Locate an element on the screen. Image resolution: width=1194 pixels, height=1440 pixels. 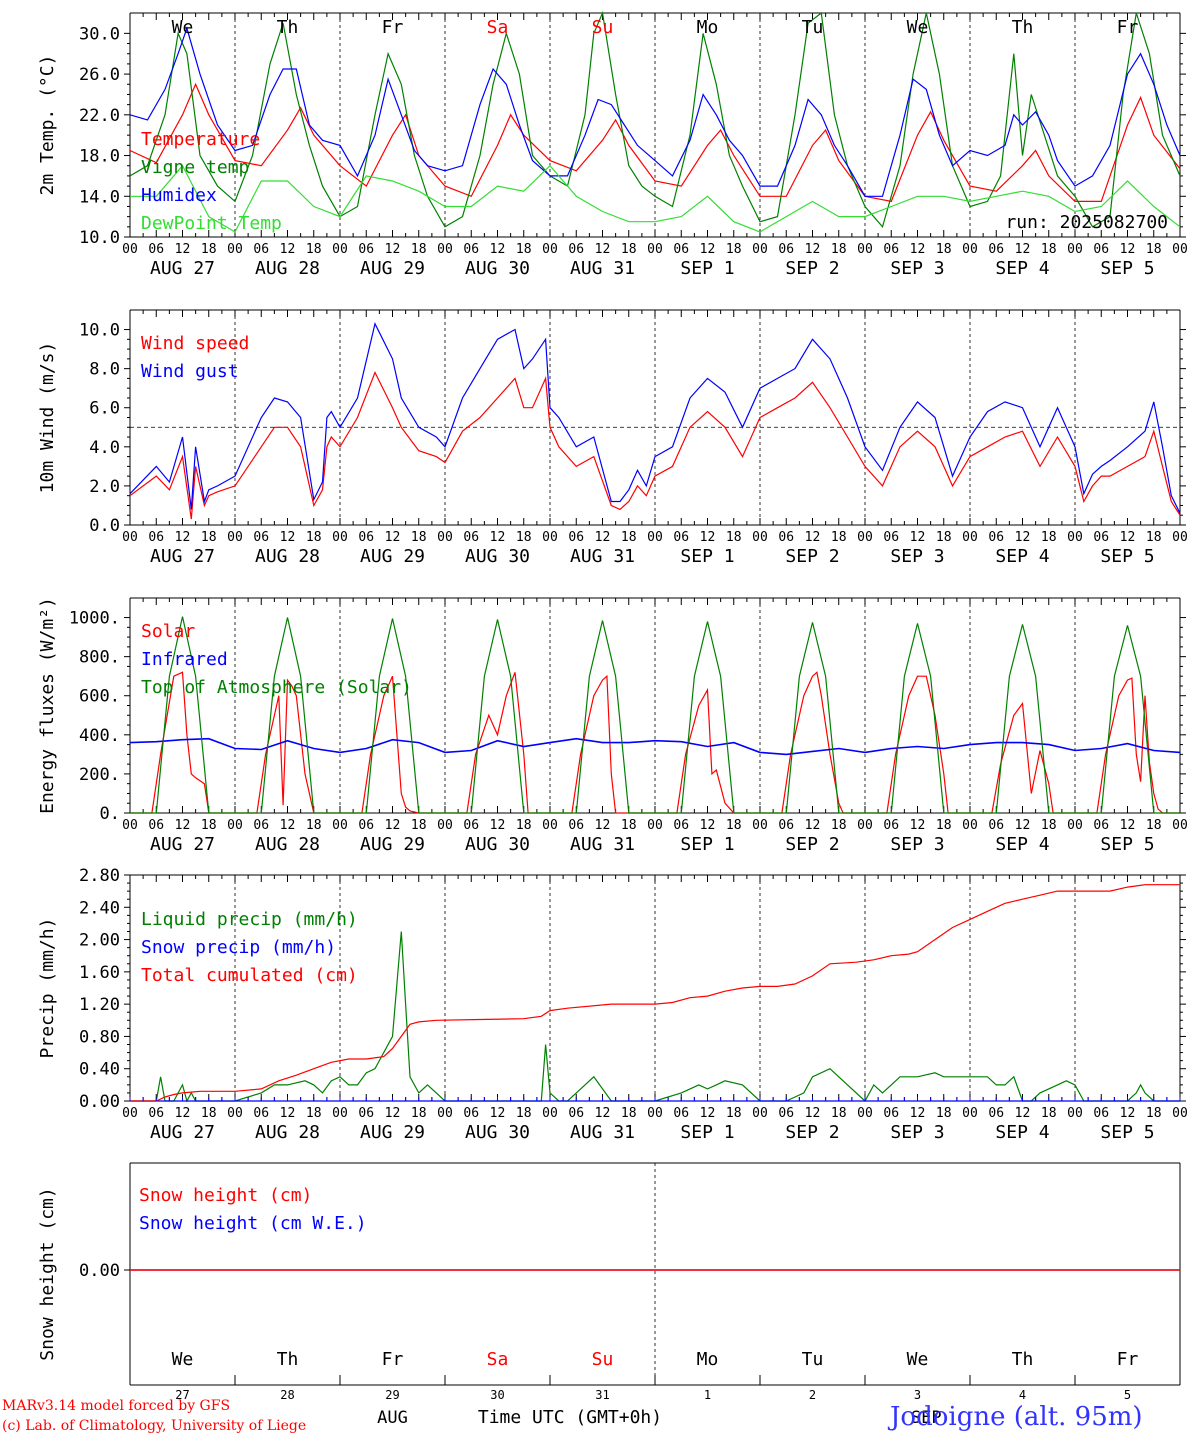
date-label: SEP 4 is located at coordinates (1022, 268).